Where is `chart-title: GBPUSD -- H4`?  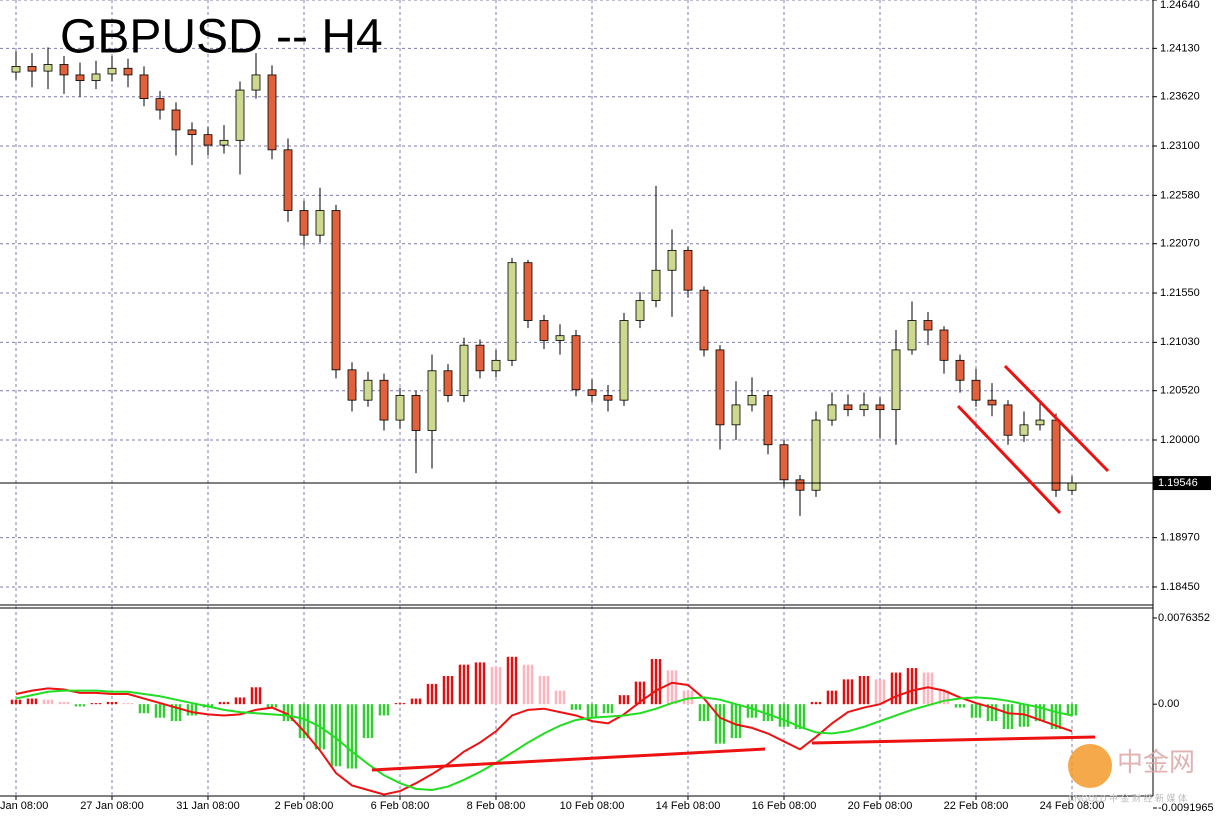 chart-title: GBPUSD -- H4 is located at coordinates (221, 37).